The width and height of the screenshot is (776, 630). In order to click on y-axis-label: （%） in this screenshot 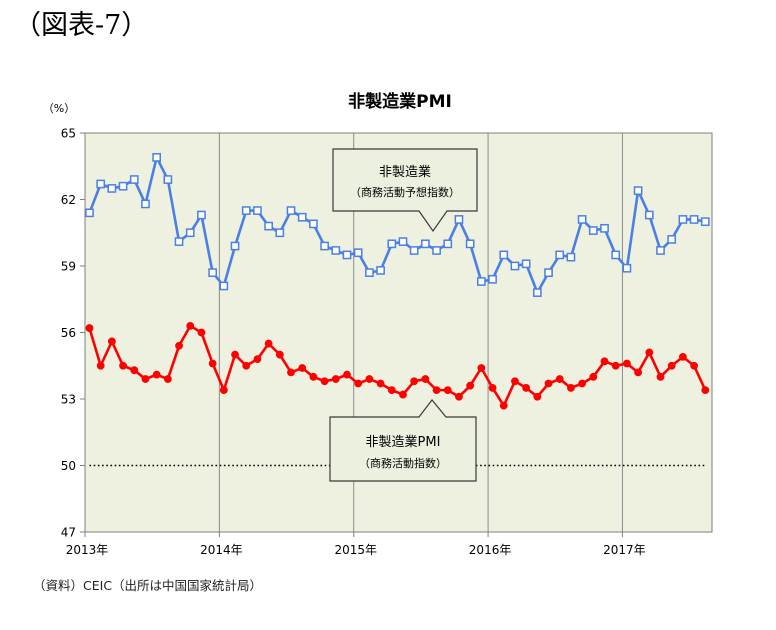, I will do `click(59, 108)`.